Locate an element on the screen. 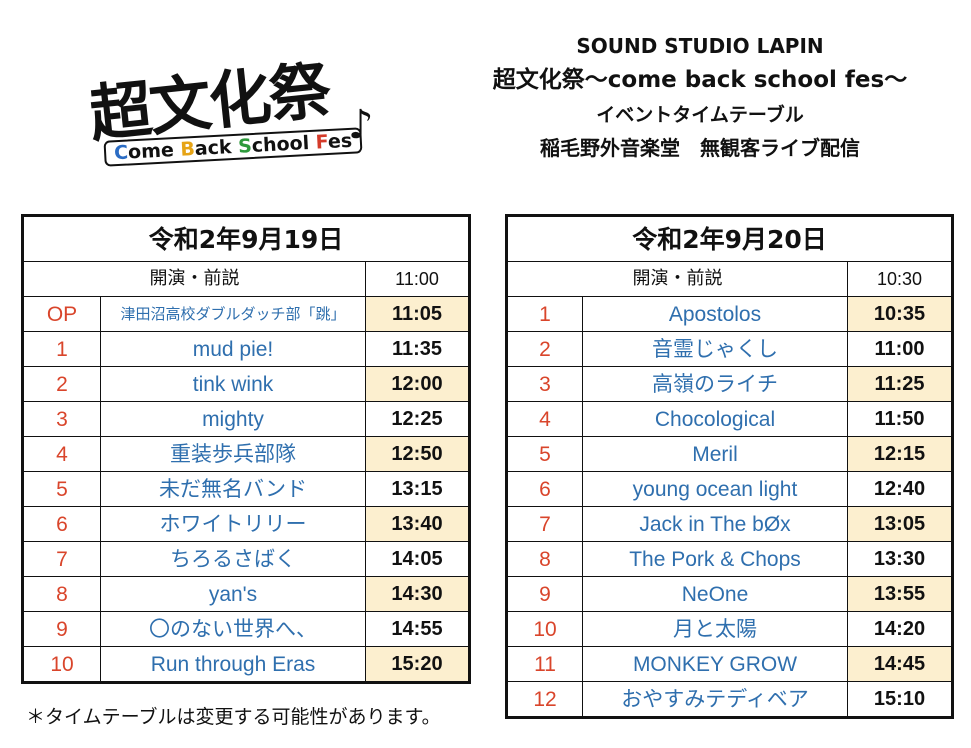 This screenshot has height=748, width=971. start-time: 12:15 is located at coordinates (900, 454).